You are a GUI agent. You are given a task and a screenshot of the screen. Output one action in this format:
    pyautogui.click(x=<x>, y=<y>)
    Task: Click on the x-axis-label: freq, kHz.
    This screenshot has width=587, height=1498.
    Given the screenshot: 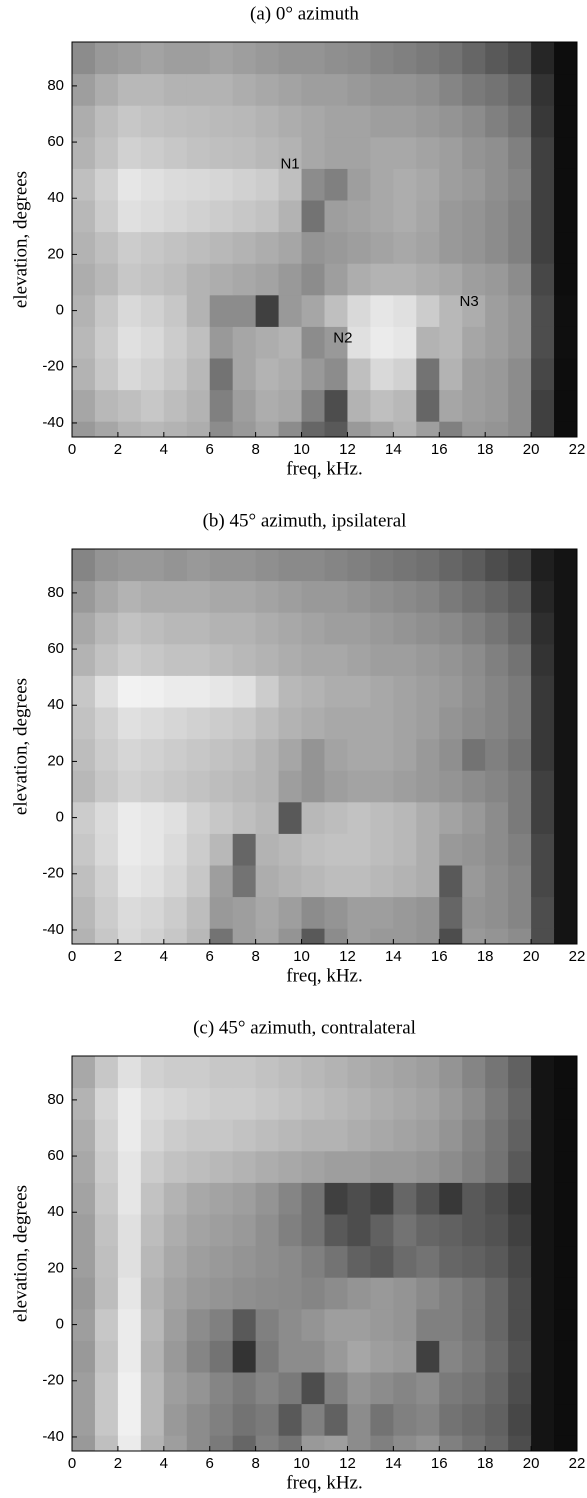 What is the action you would take?
    pyautogui.click(x=324, y=468)
    